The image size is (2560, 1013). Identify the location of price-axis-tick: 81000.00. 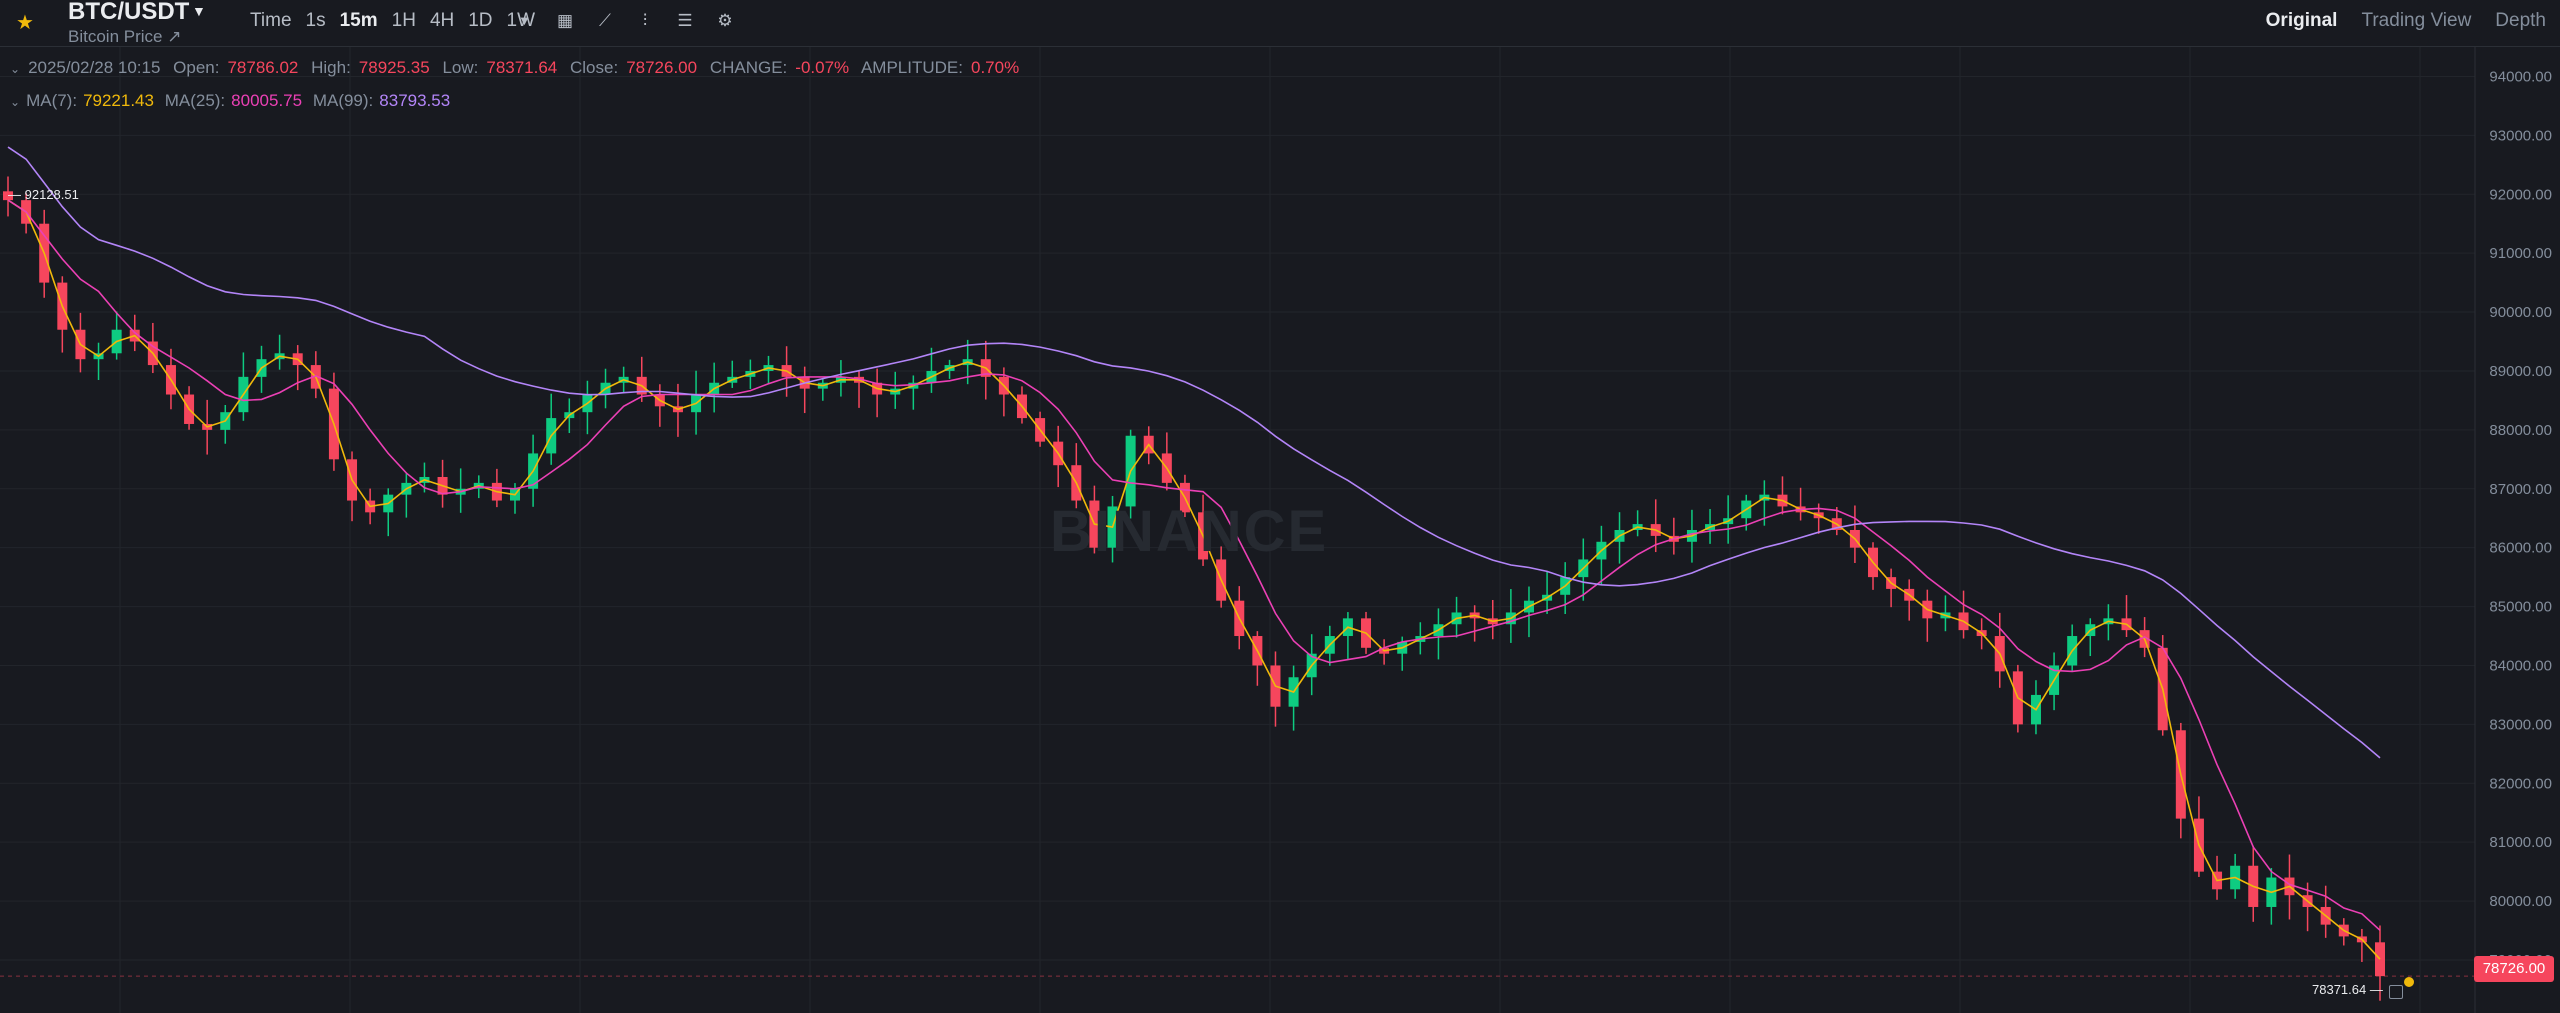
(2520, 842).